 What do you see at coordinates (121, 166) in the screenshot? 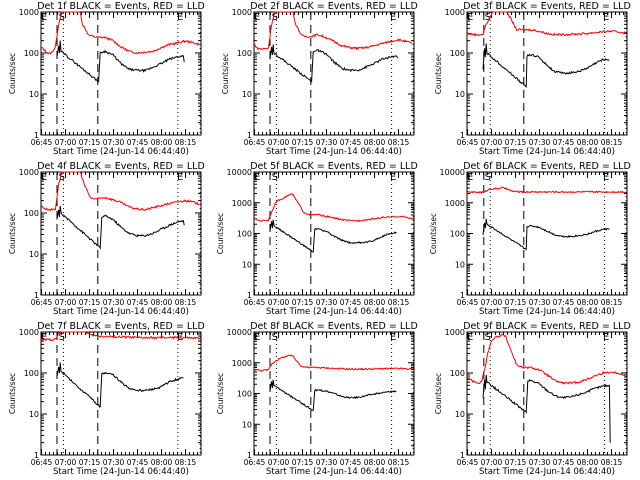
I see `chart-title: Det 4f BLACK = Events, RED = LLD` at bounding box center [121, 166].